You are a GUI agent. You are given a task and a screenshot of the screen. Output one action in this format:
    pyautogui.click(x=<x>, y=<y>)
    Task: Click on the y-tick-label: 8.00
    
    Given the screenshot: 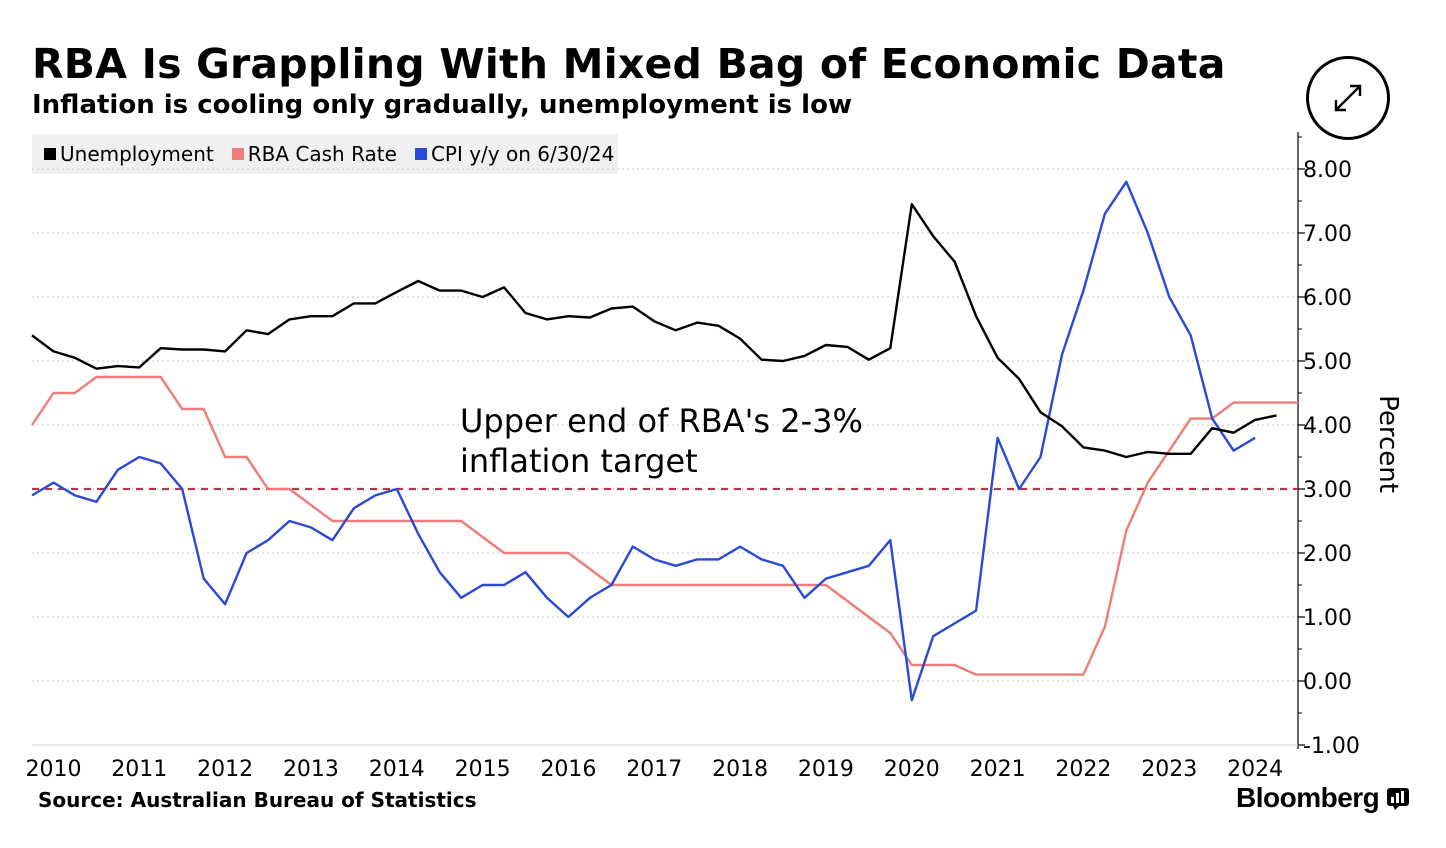 What is the action you would take?
    pyautogui.click(x=1327, y=170)
    